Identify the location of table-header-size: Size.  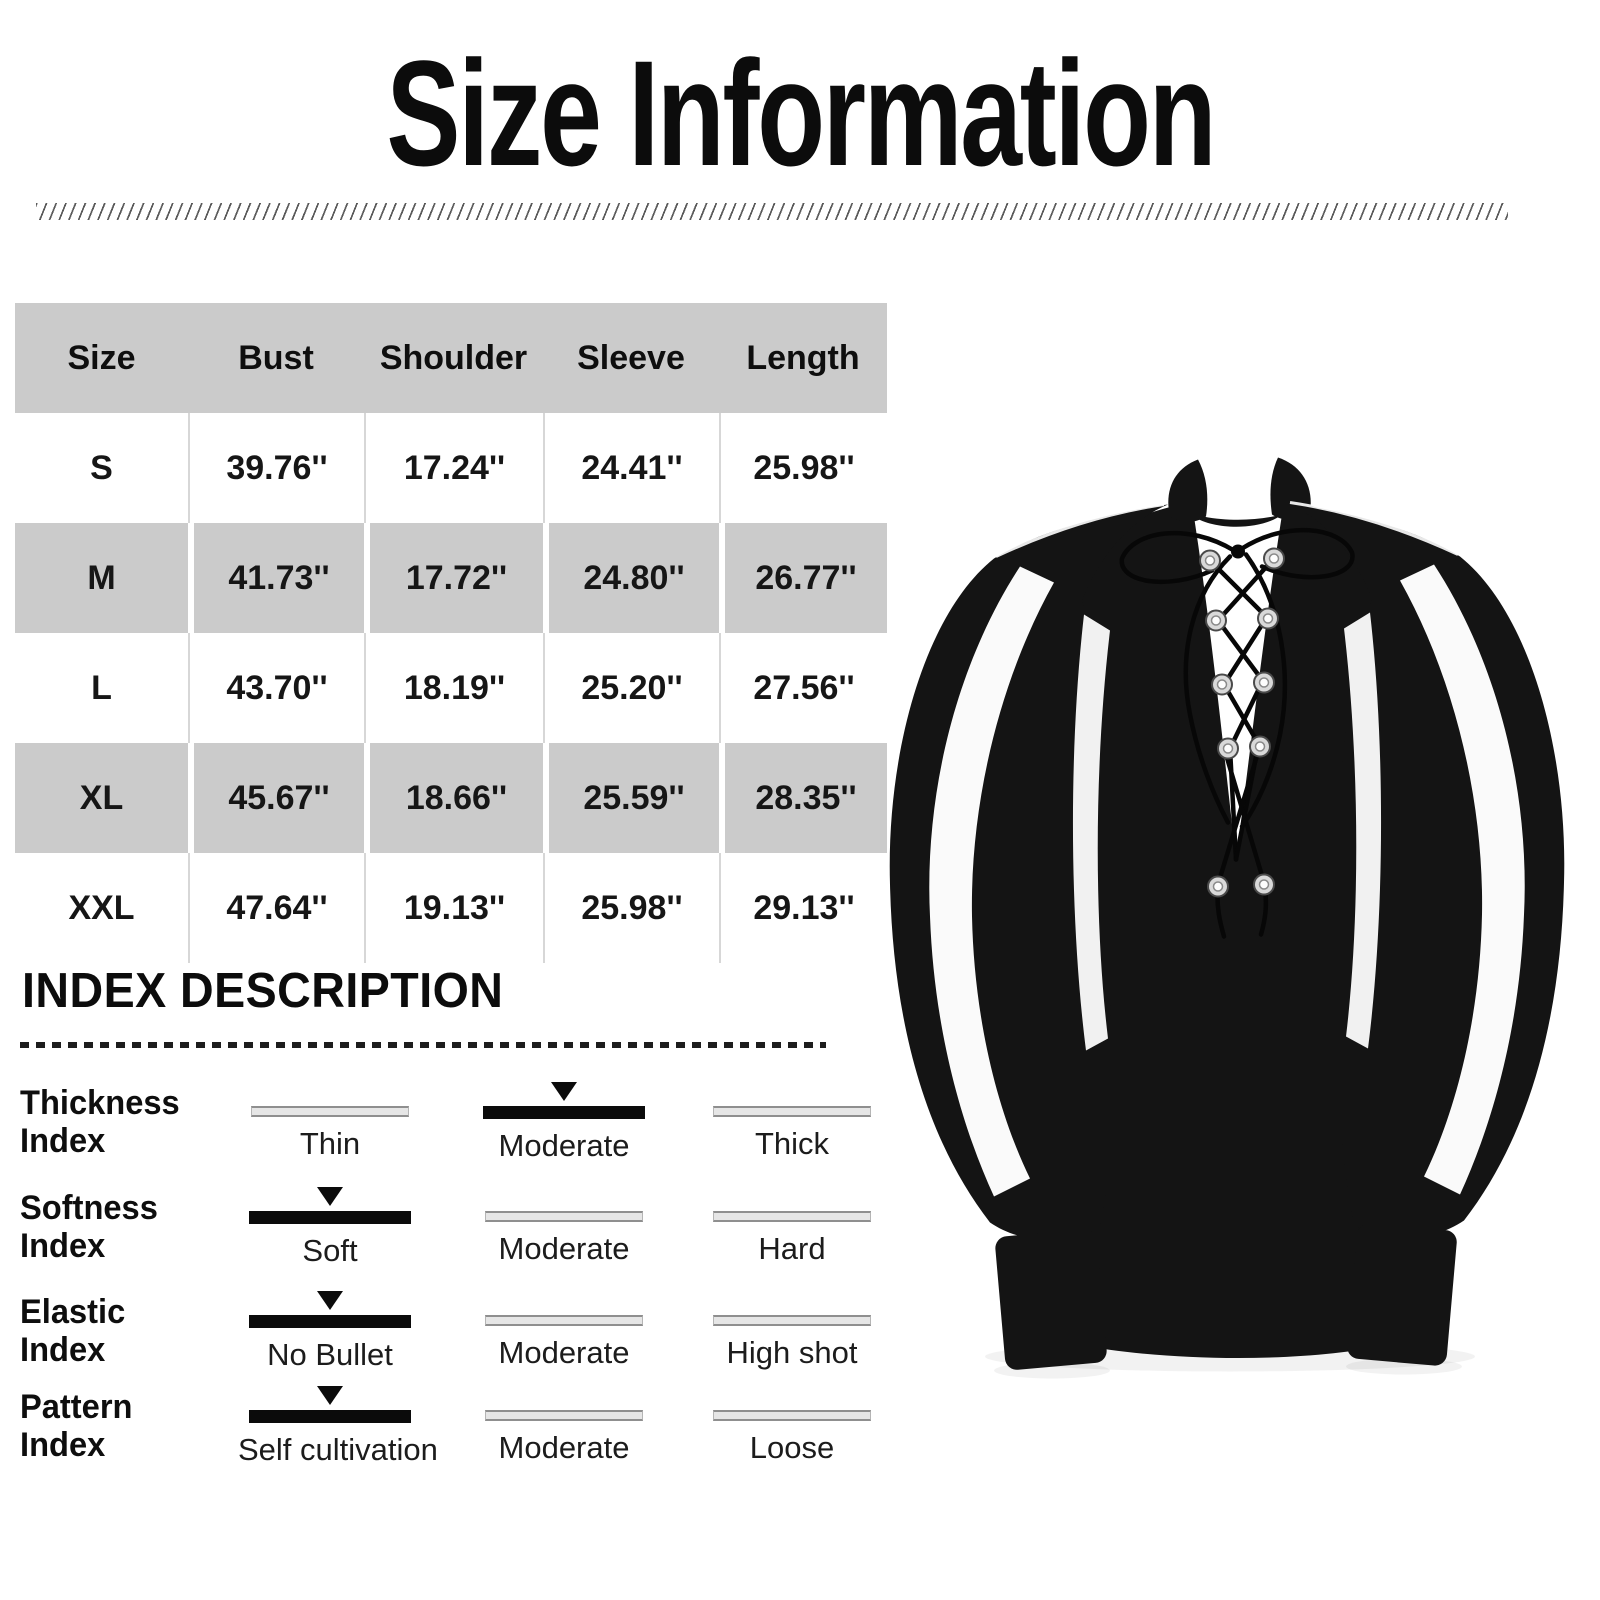
(101, 357).